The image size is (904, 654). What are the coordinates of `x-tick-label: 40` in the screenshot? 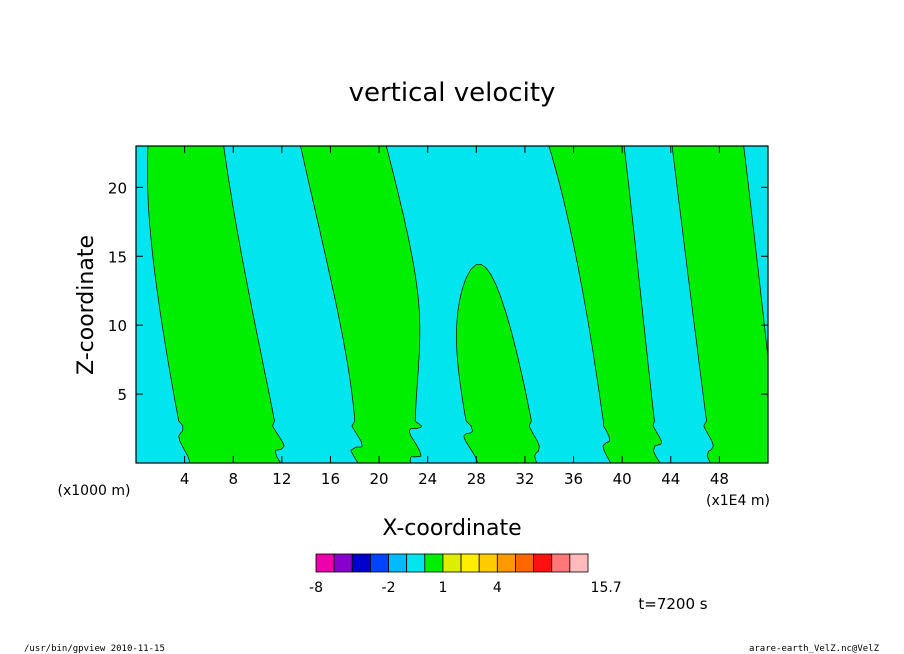 It's located at (622, 479).